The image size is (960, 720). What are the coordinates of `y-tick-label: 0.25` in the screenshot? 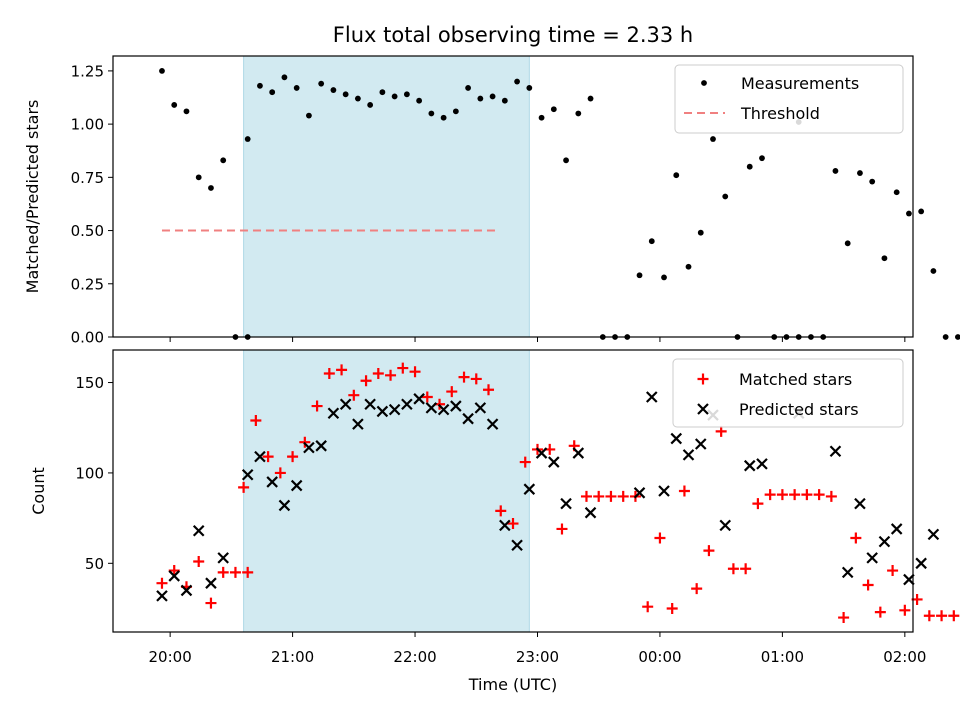 It's located at (87, 284).